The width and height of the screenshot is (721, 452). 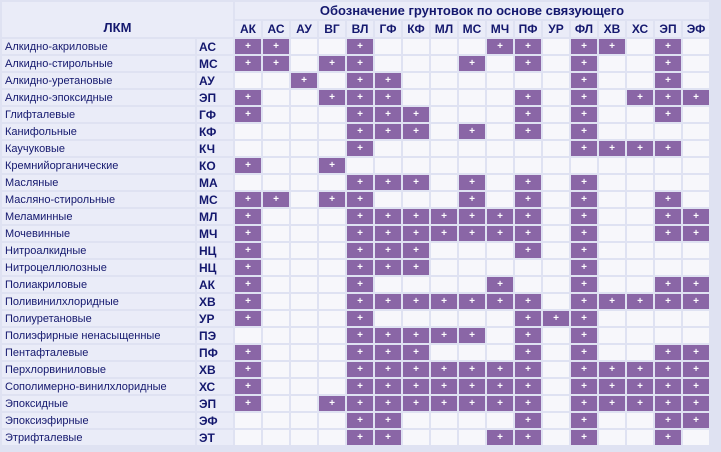 I want to click on lkm-code: ХВ, so click(x=215, y=369).